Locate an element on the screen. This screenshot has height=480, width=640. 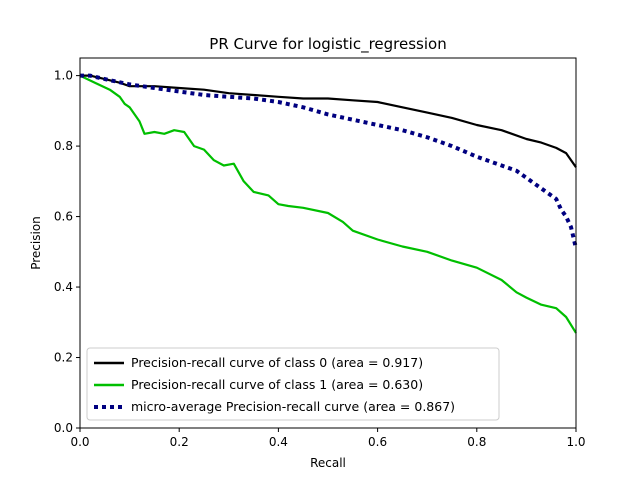
x-tick-label-3: 0.6 is located at coordinates (377, 442).